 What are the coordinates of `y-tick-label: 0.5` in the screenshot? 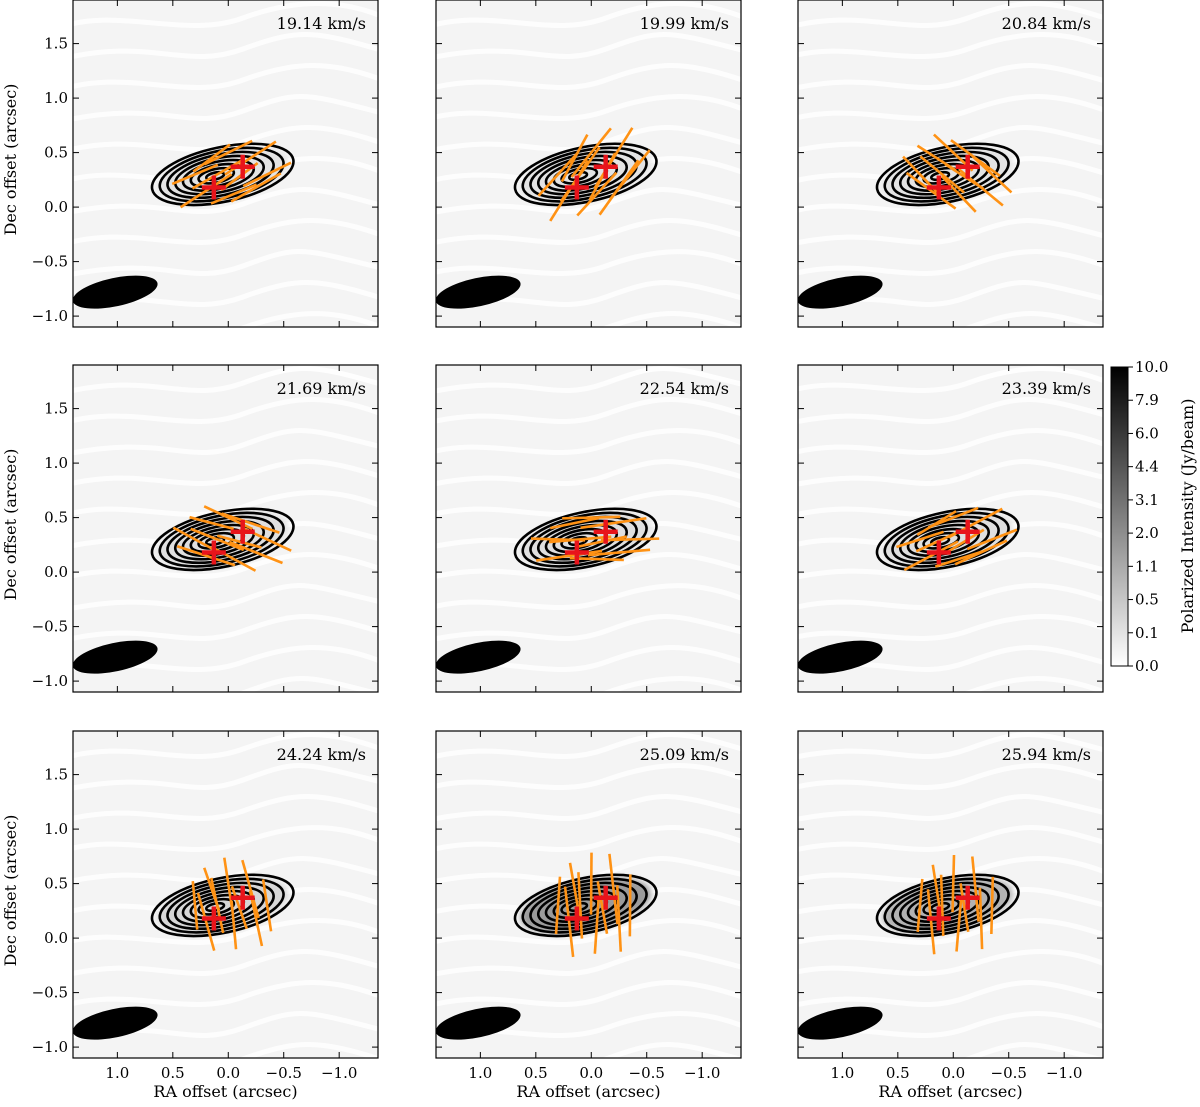 It's located at (56, 518).